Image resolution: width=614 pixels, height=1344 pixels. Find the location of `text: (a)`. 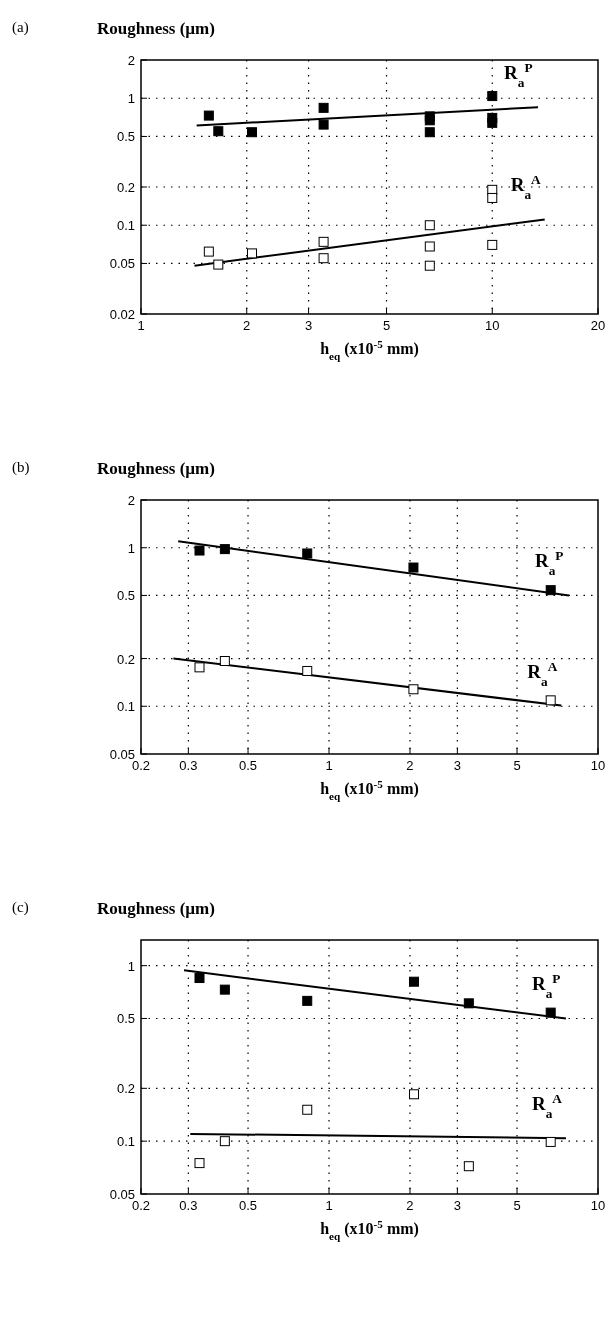

text: (a) is located at coordinates (20, 27).